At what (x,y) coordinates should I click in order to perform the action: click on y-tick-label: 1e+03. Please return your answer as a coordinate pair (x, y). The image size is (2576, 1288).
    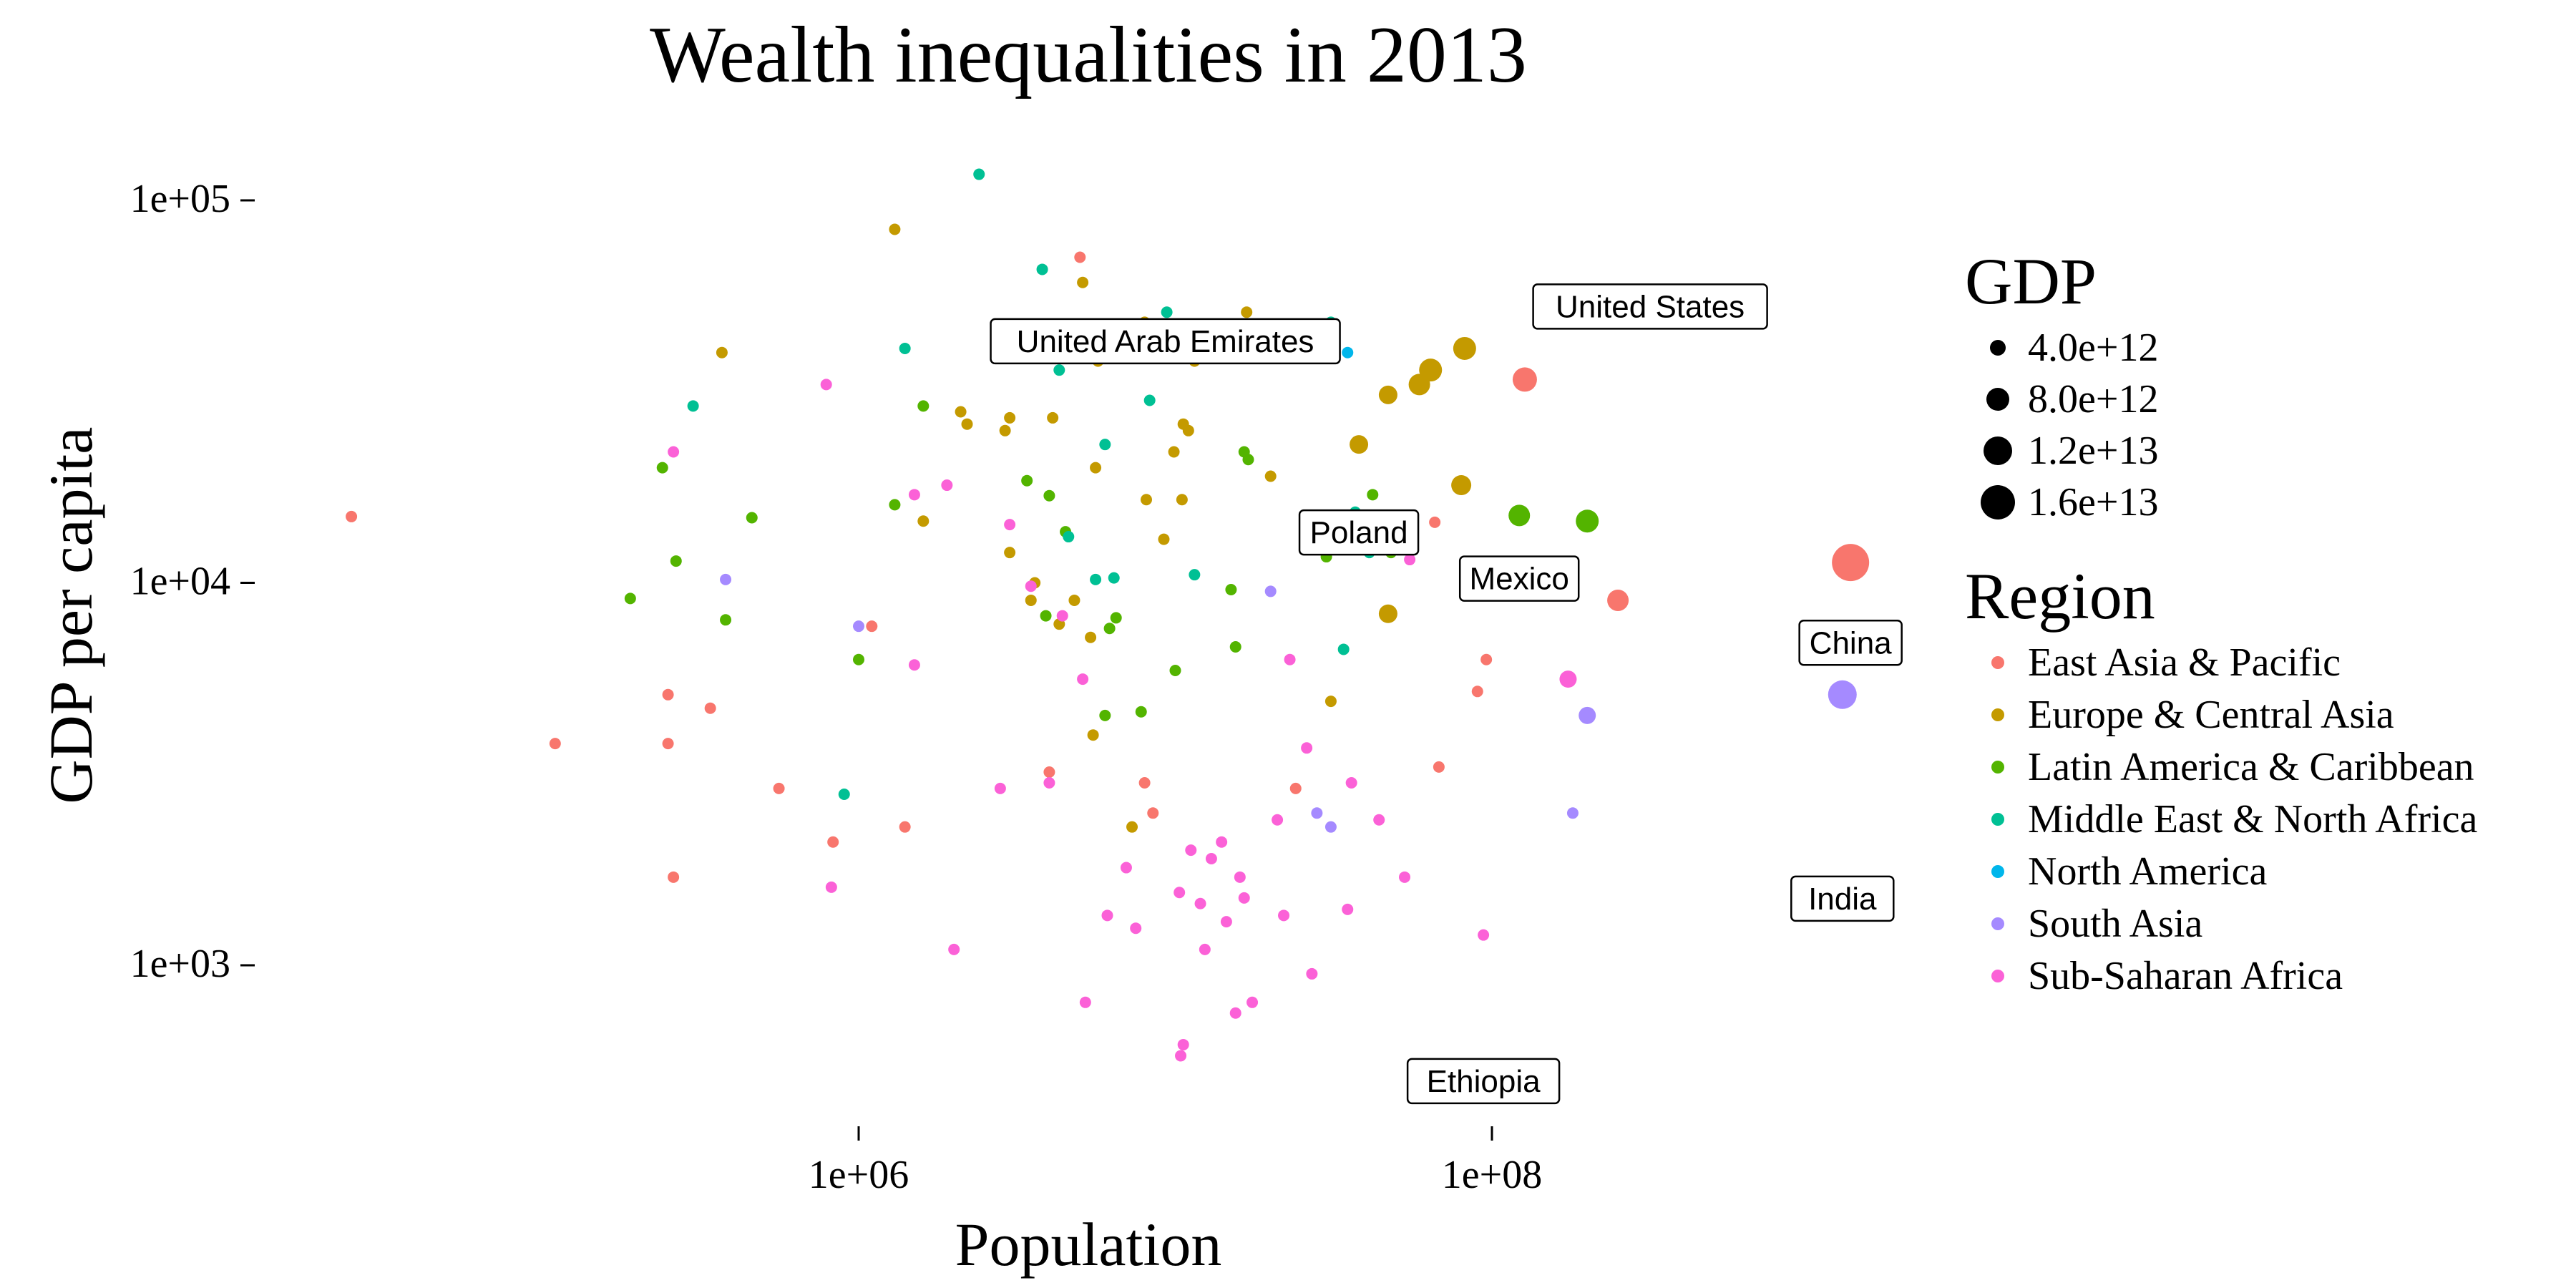
    Looking at the image, I should click on (180, 964).